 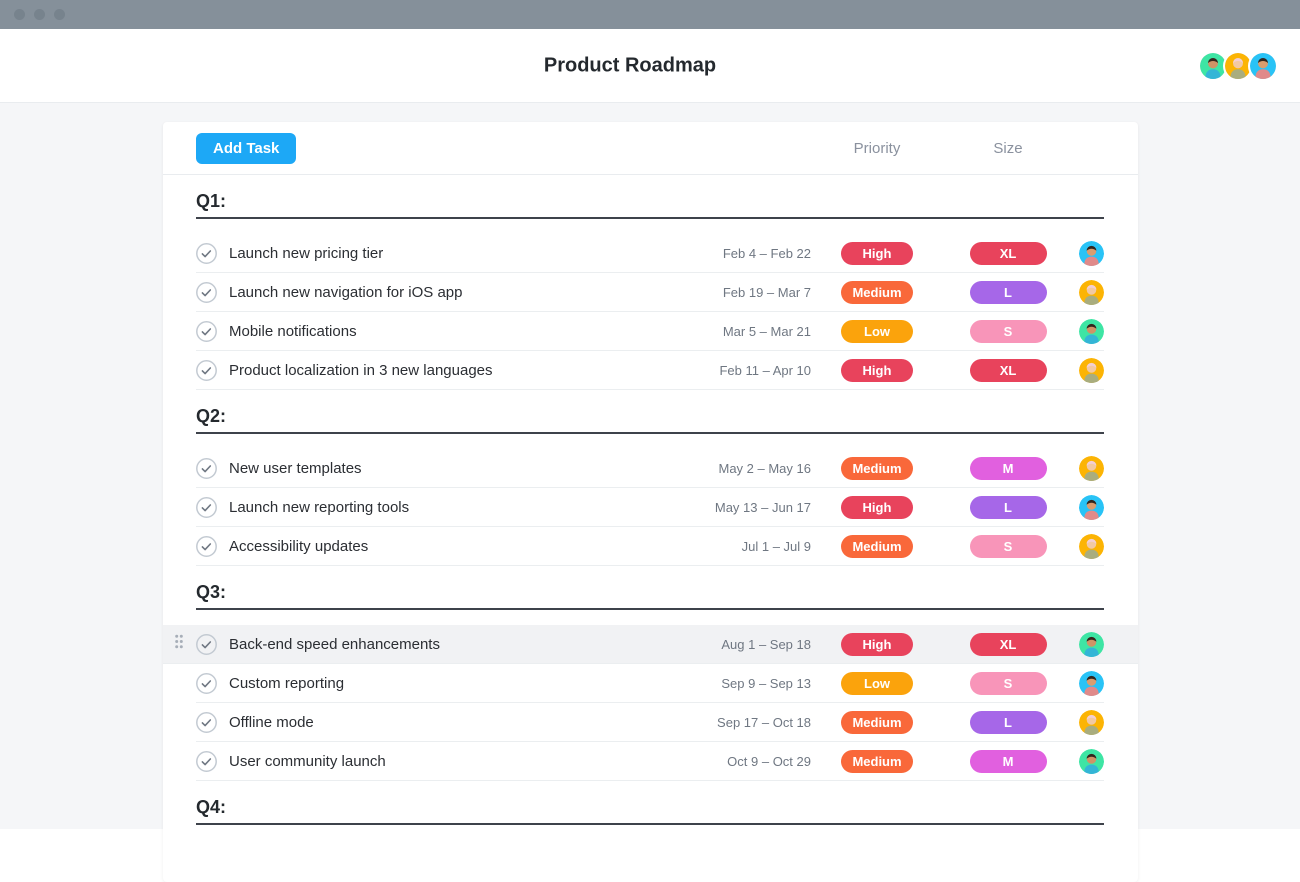 What do you see at coordinates (334, 644) in the screenshot?
I see `task-name: Back-end speed enhancements` at bounding box center [334, 644].